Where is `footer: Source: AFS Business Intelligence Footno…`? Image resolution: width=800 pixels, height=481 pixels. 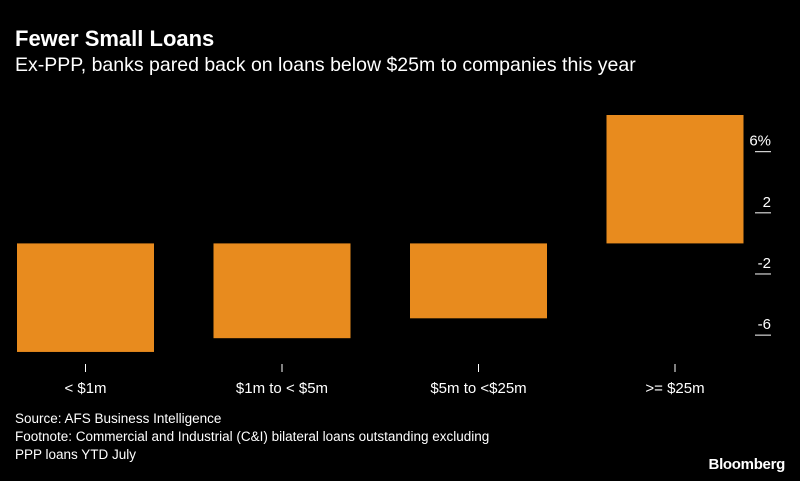
footer: Source: AFS Business Intelligence Footno… is located at coordinates (252, 437).